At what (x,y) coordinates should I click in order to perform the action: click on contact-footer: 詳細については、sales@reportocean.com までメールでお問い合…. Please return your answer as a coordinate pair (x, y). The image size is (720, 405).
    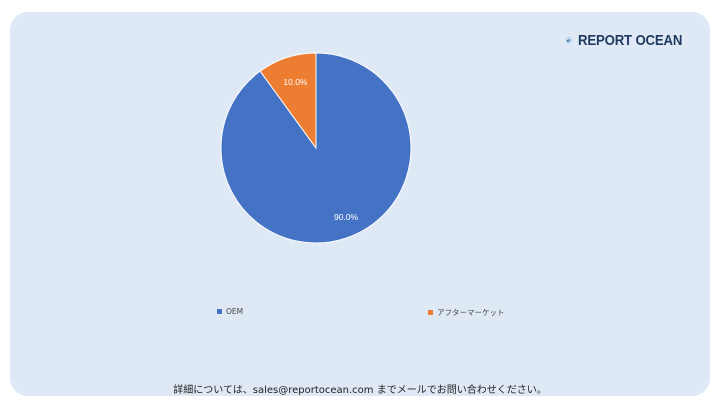
    Looking at the image, I should click on (360, 390).